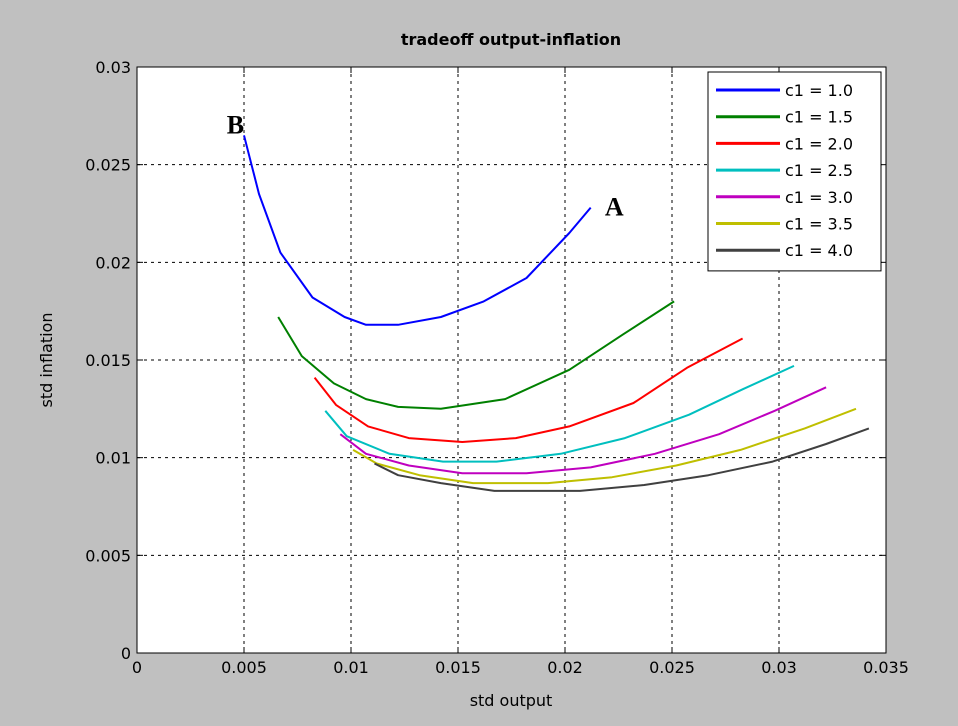 This screenshot has width=958, height=726. Describe the element at coordinates (113, 67) in the screenshot. I see `y-tick-label: 0.03` at that location.